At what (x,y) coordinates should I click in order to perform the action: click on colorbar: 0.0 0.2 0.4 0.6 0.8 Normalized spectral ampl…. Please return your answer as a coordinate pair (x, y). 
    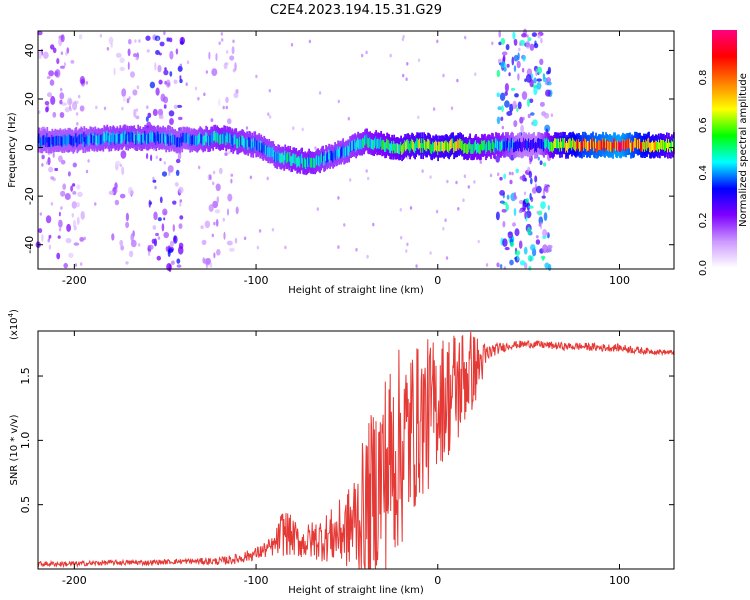
    Looking at the image, I should click on (723, 153).